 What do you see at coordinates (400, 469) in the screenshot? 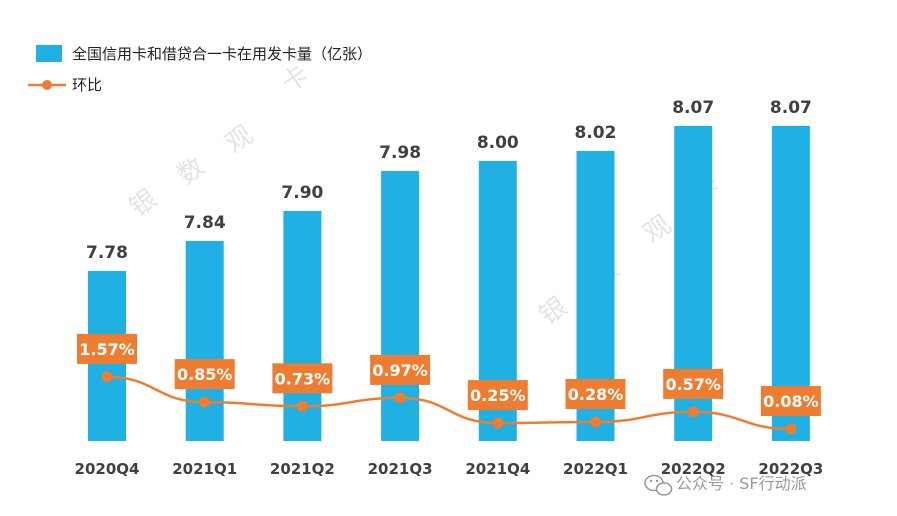
I see `x-tick-label: 2021Q3` at bounding box center [400, 469].